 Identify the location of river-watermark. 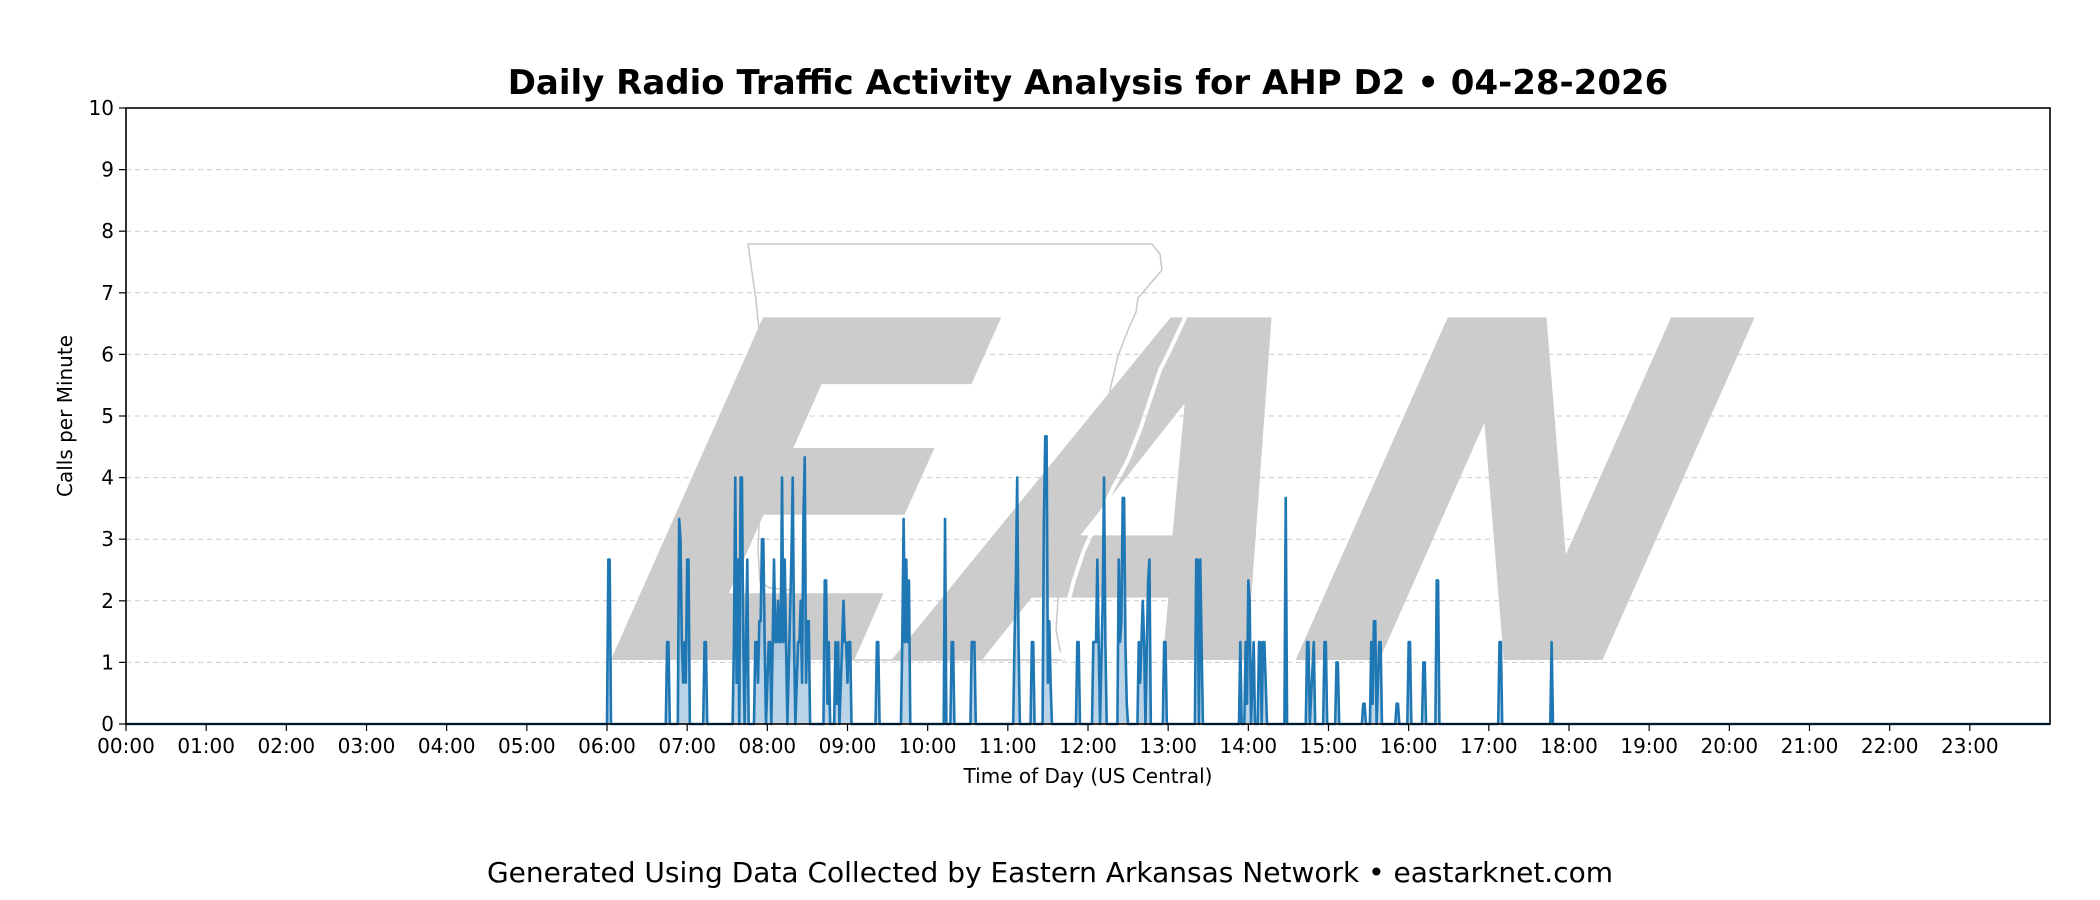
(1126, 479).